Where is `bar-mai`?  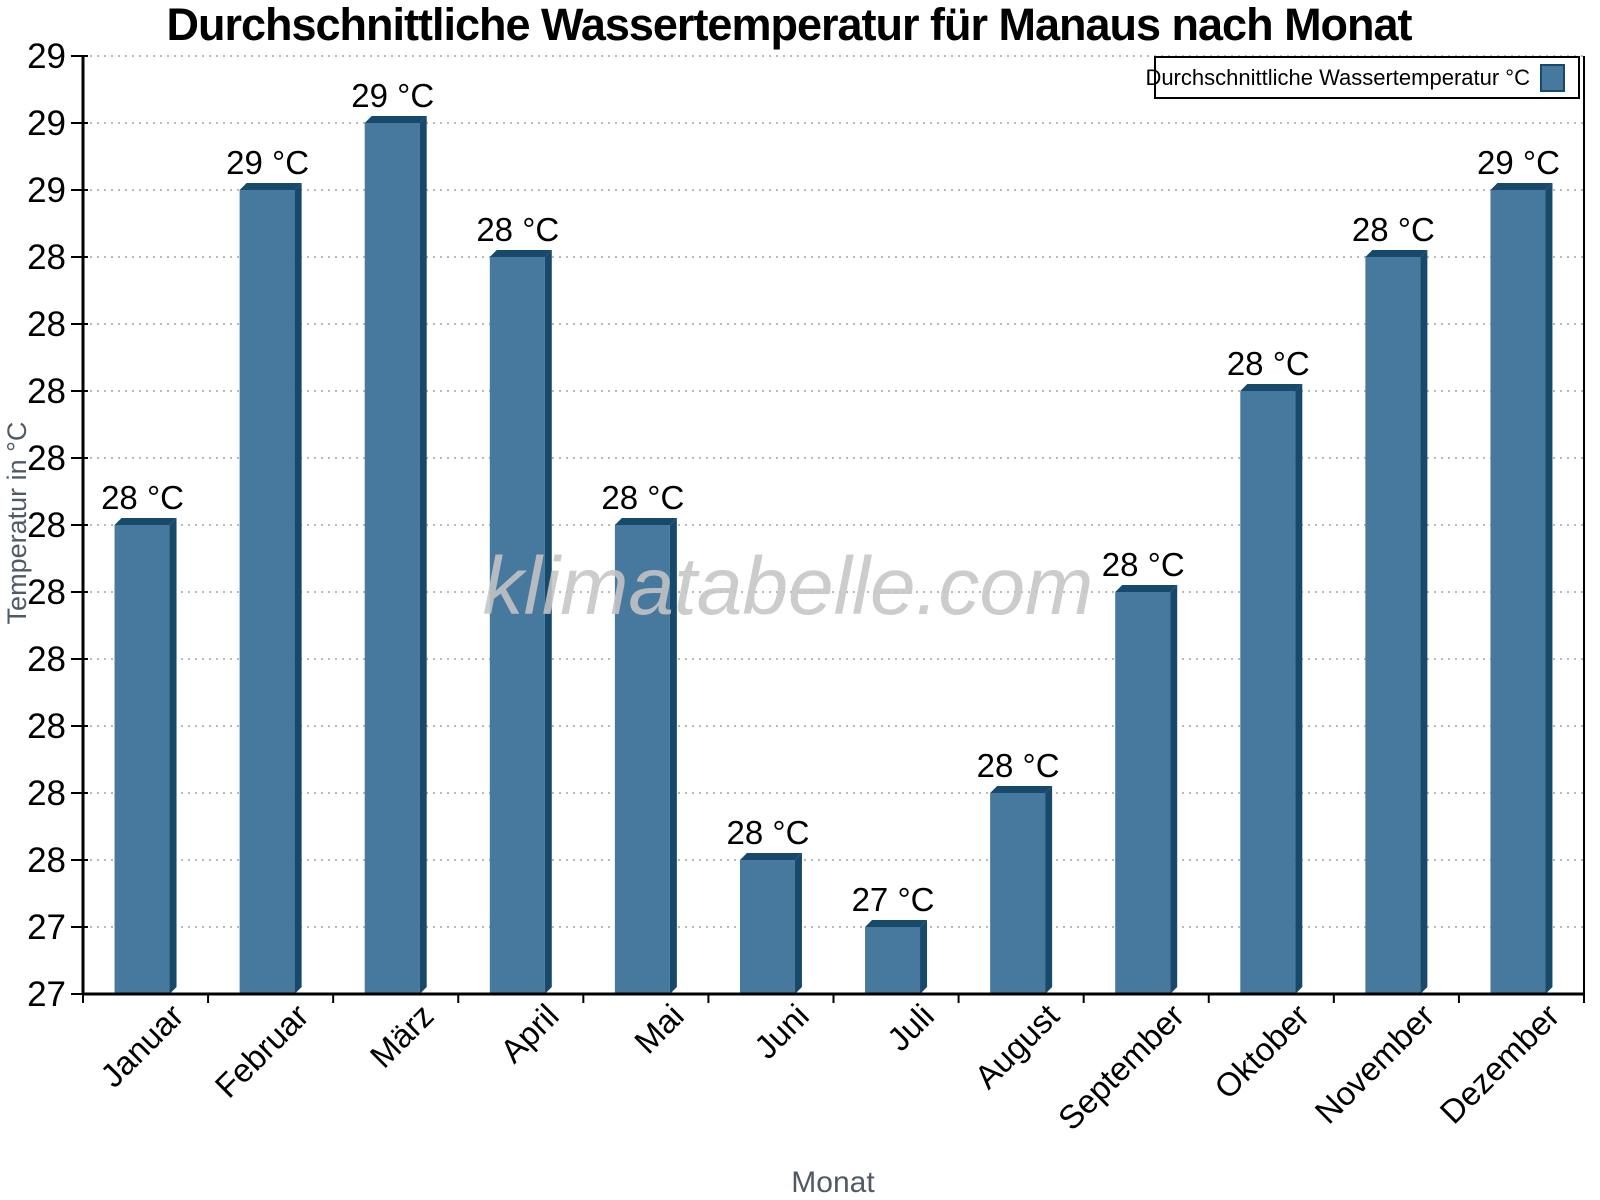
bar-mai is located at coordinates (645, 756).